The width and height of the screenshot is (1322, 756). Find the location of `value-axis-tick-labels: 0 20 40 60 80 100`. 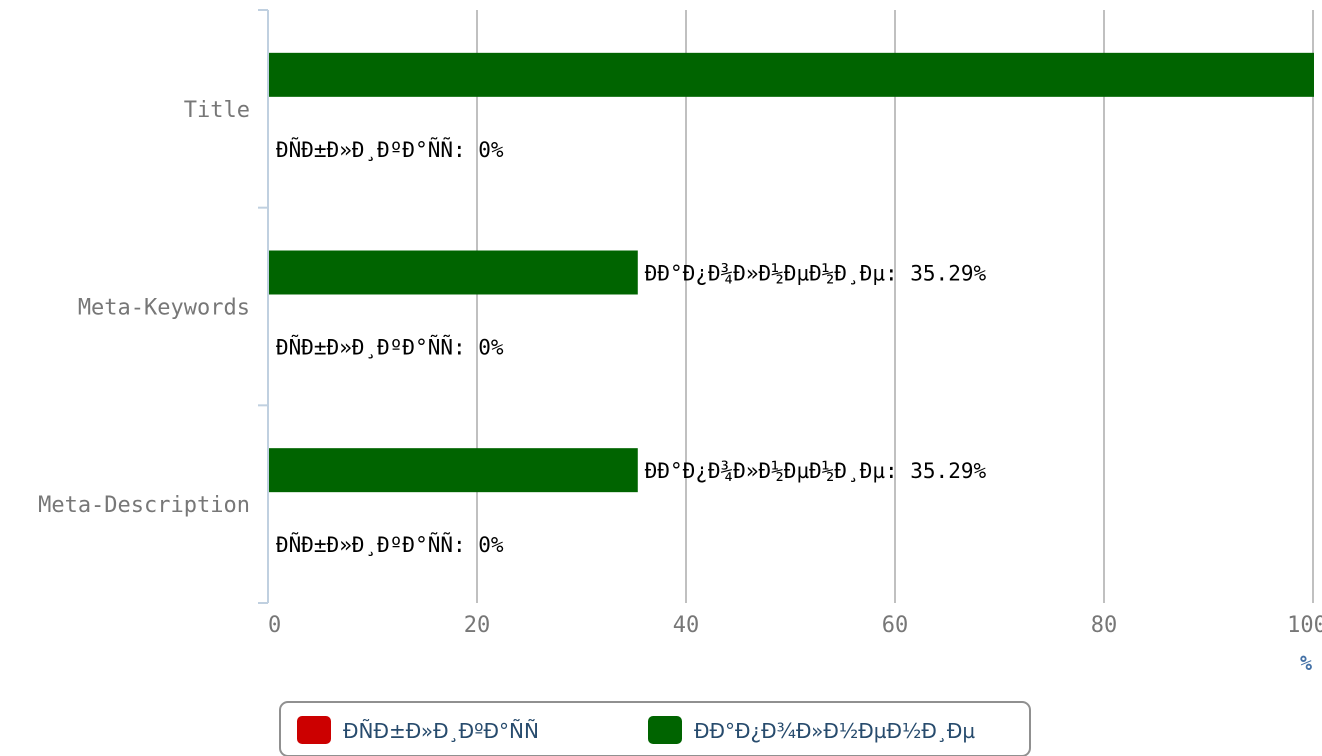

value-axis-tick-labels: 0 20 40 60 80 100 is located at coordinates (795, 625).